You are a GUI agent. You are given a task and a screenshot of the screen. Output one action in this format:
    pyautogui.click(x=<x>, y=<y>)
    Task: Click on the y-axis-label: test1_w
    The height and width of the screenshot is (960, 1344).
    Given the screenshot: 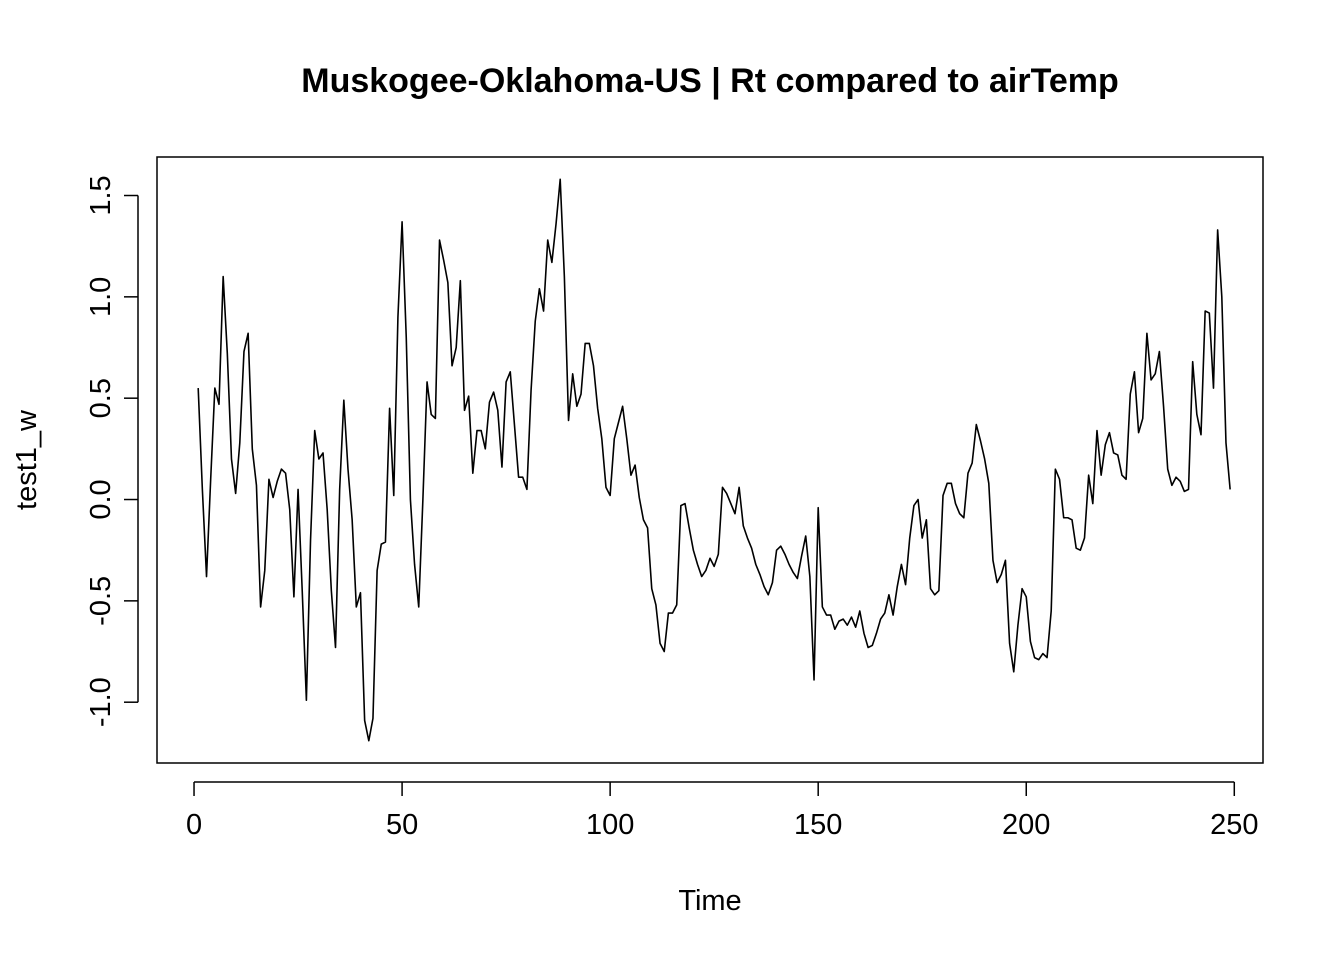 What is the action you would take?
    pyautogui.click(x=27, y=459)
    